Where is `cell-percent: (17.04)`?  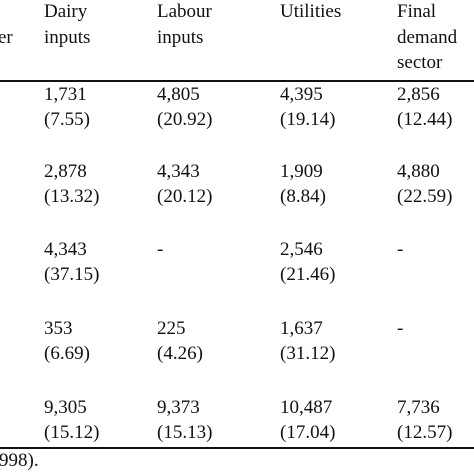 cell-percent: (17.04) is located at coordinates (308, 432).